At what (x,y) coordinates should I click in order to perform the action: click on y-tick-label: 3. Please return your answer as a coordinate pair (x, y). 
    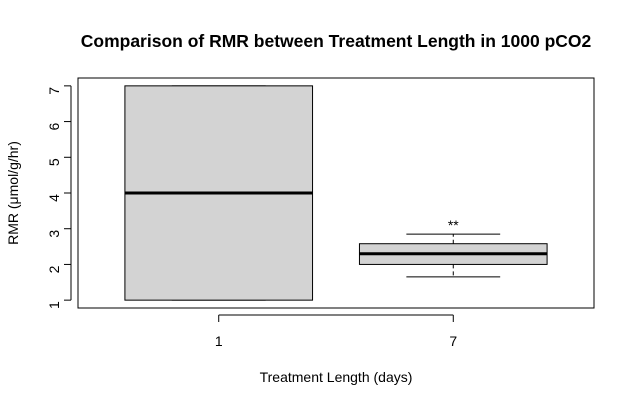
    Looking at the image, I should click on (54, 234).